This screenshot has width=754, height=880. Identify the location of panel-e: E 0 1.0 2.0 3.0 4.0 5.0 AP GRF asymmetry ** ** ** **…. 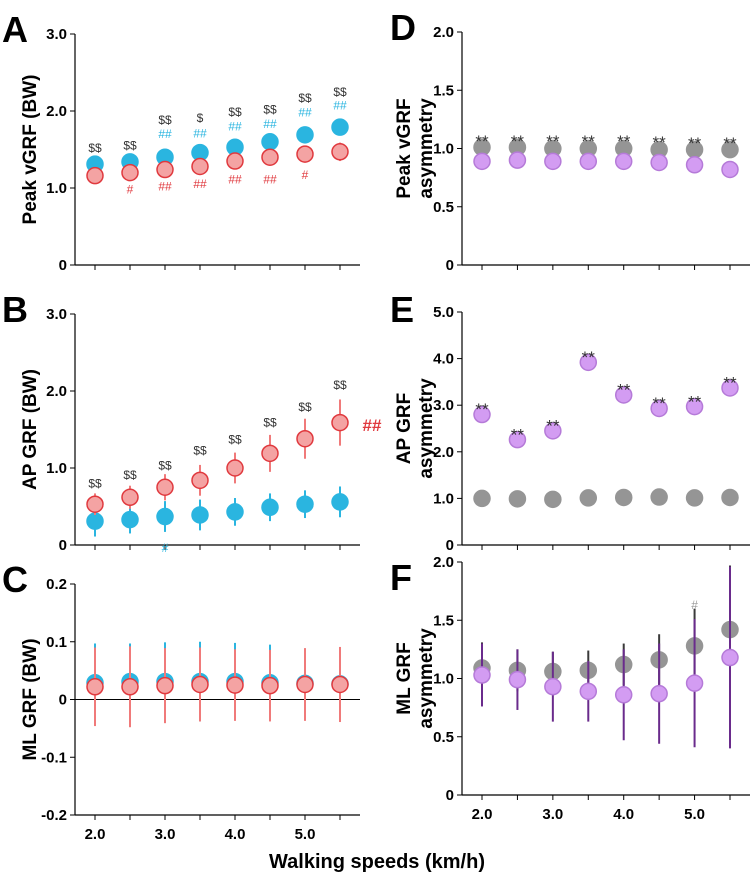
(570, 421).